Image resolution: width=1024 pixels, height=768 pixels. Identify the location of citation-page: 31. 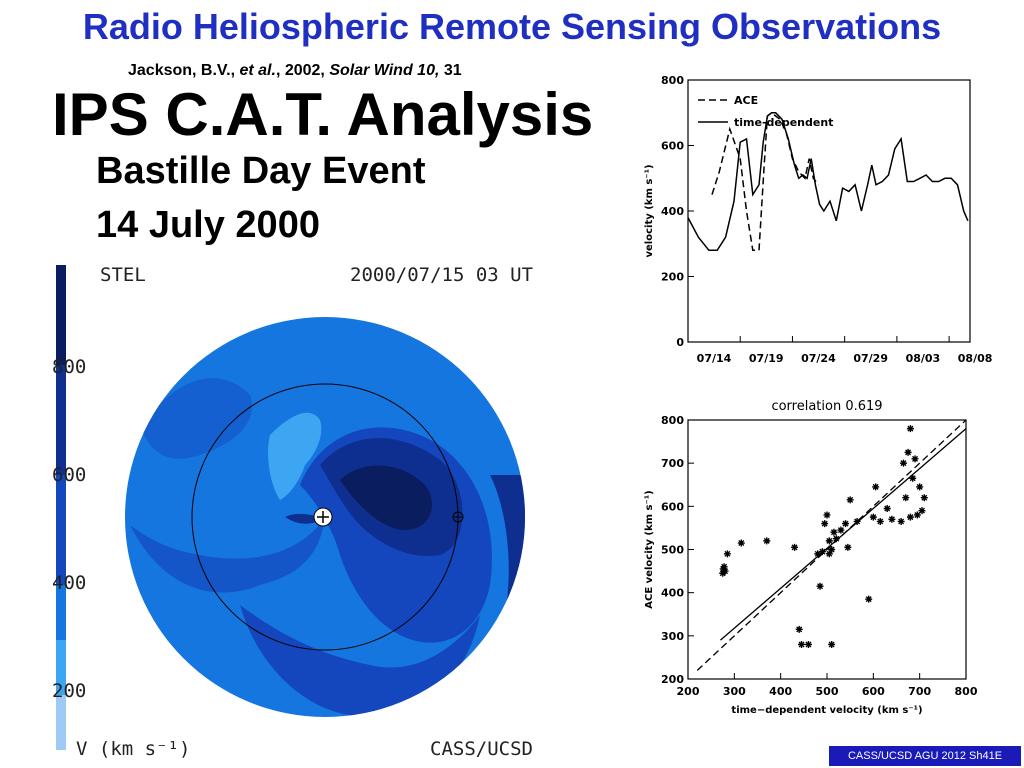
(450, 70).